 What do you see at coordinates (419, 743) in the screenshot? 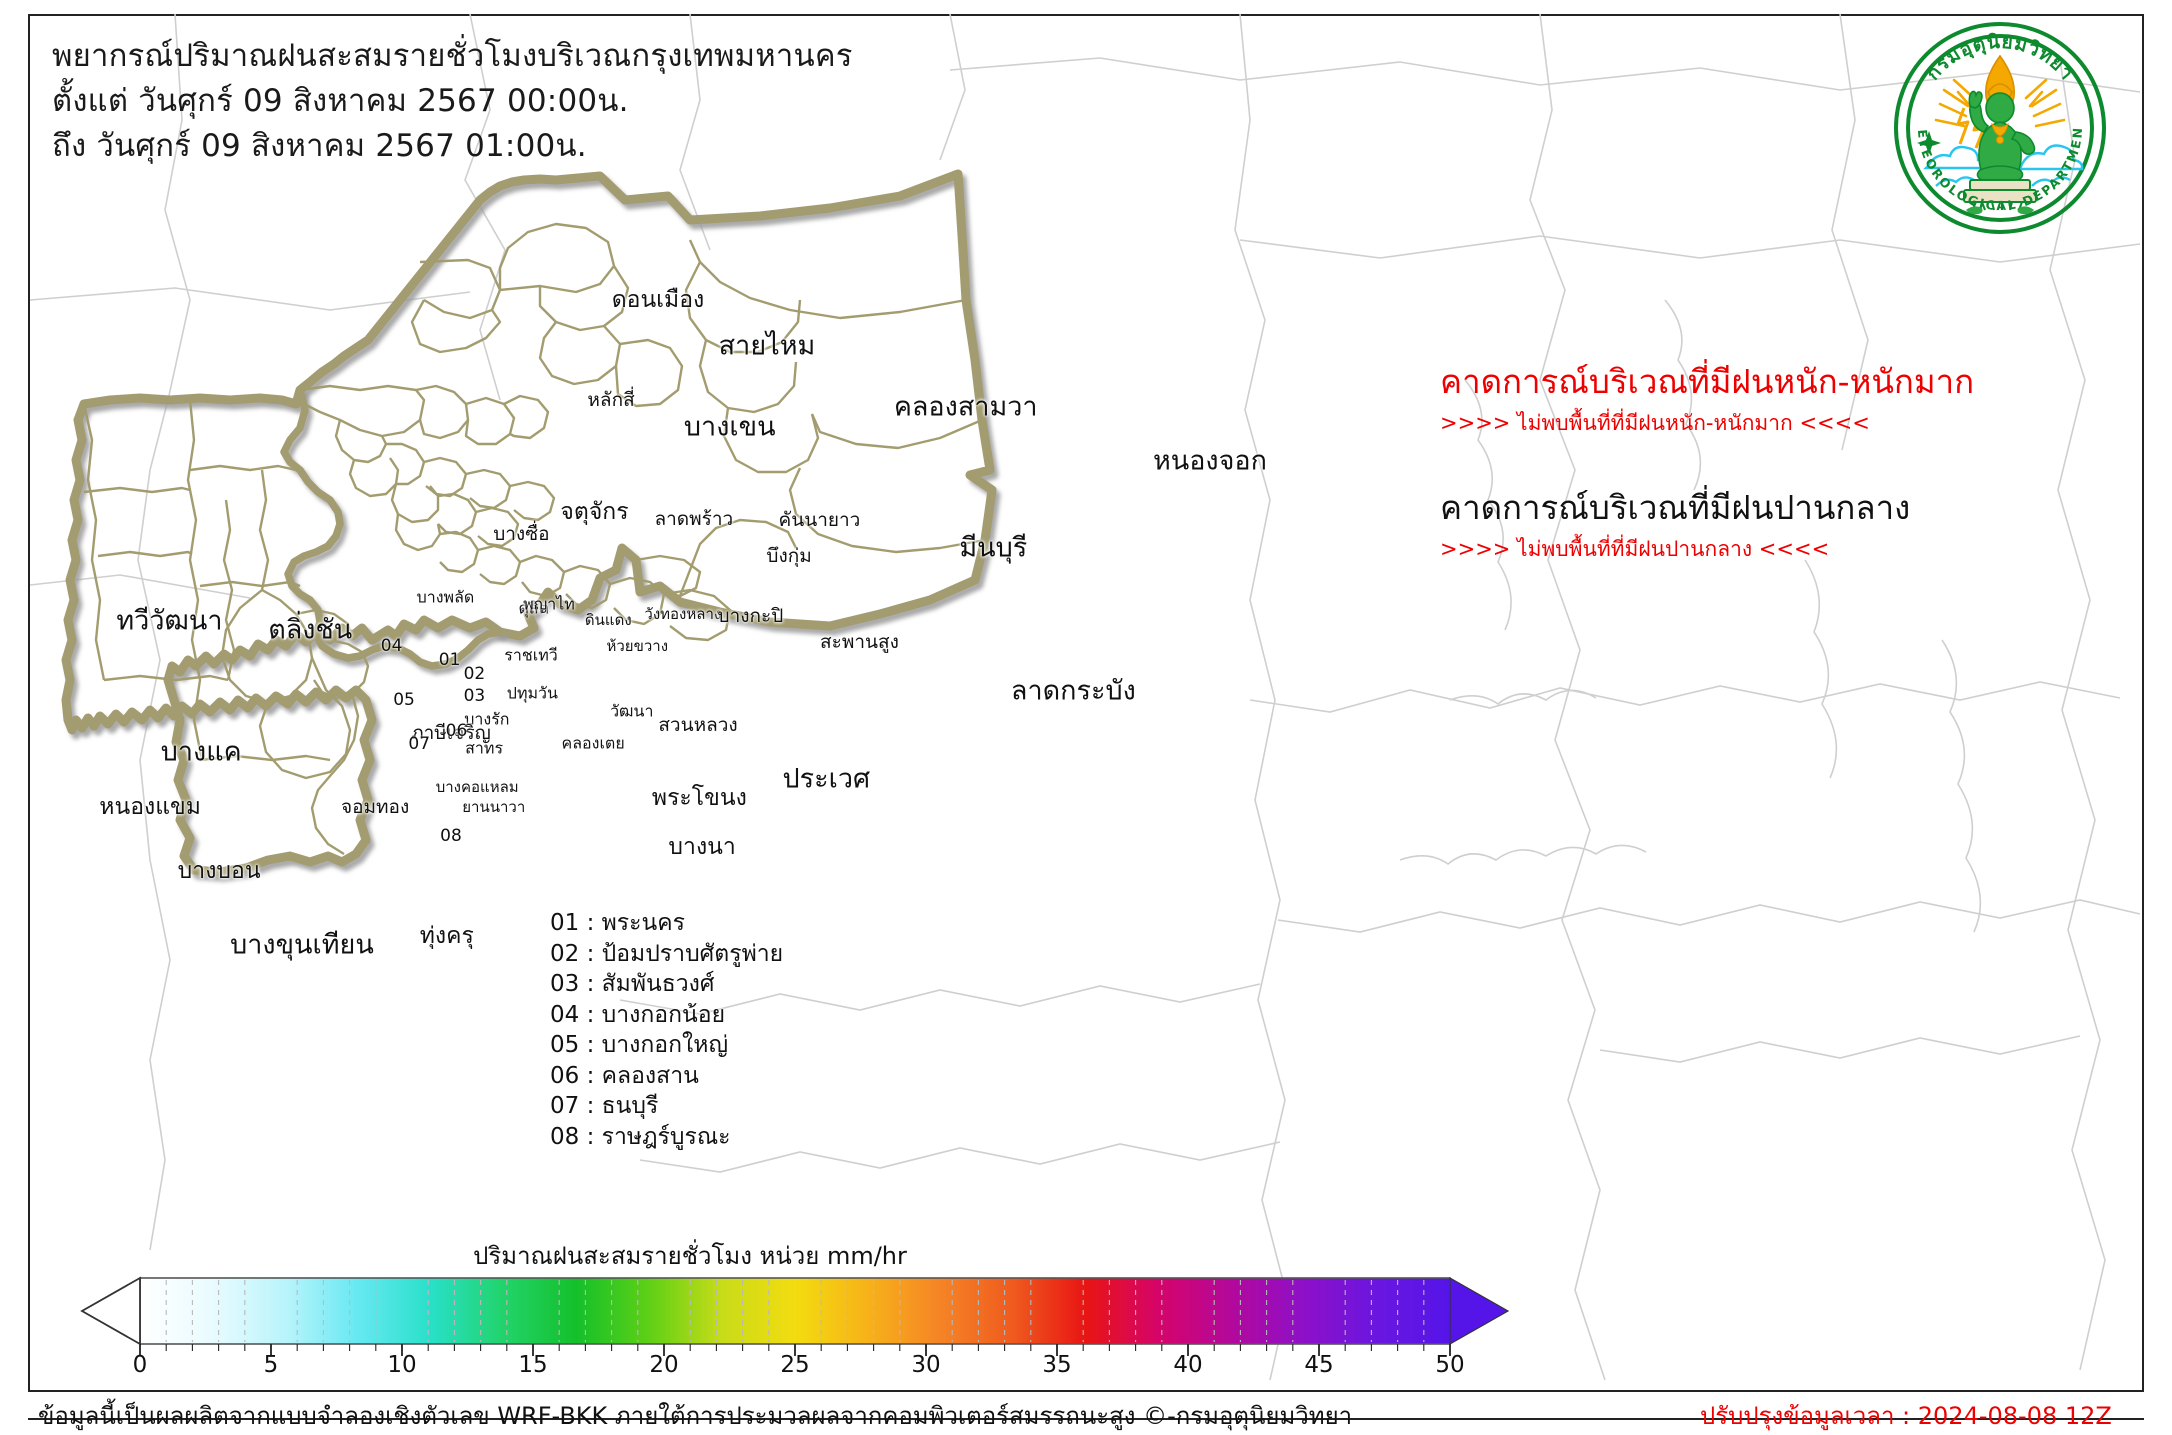
I see `district-code-marker: 07` at bounding box center [419, 743].